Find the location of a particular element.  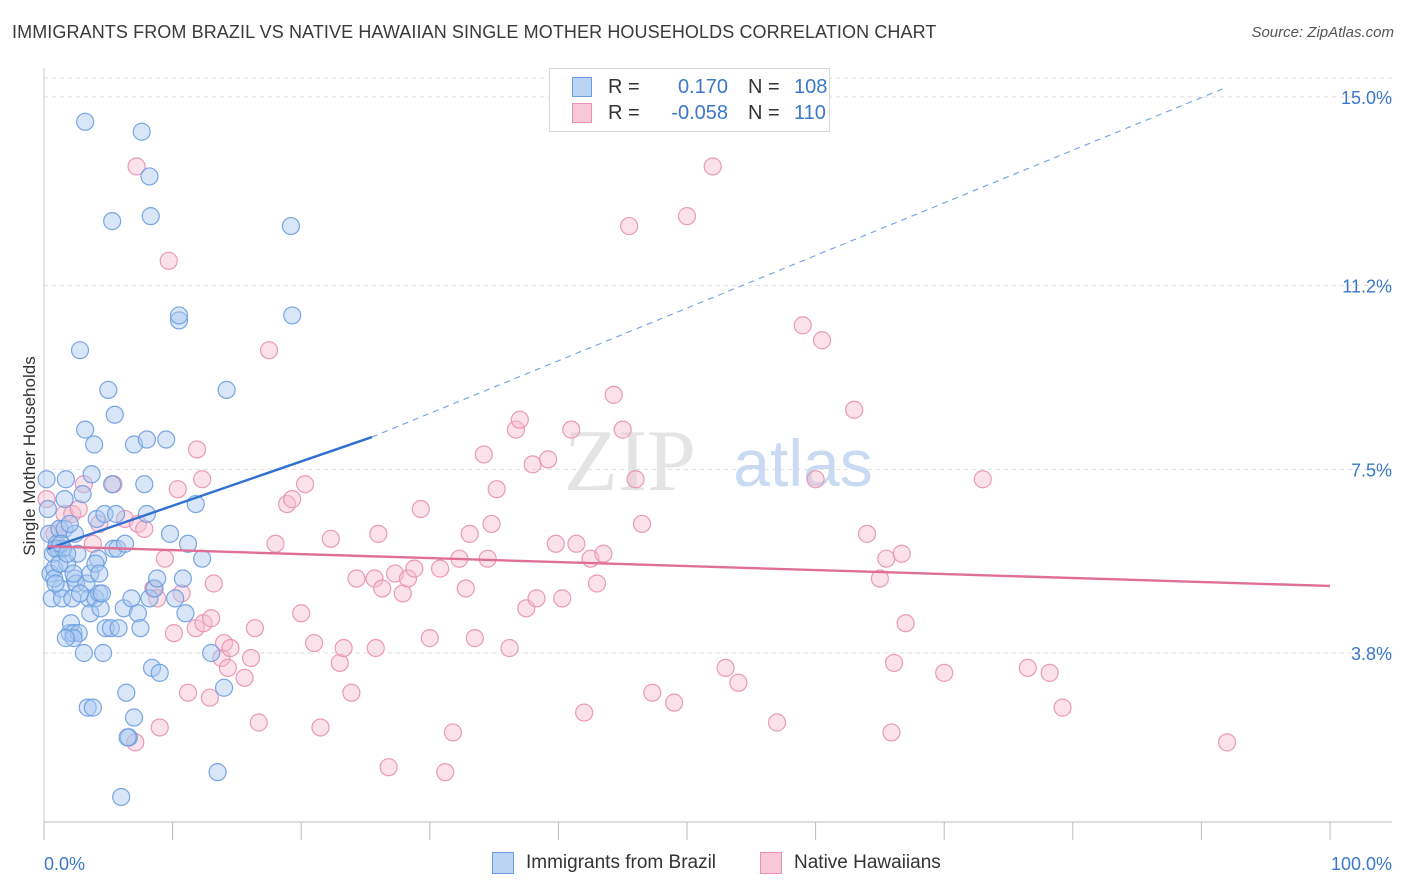

legend-n-label: N = is located at coordinates (764, 112).